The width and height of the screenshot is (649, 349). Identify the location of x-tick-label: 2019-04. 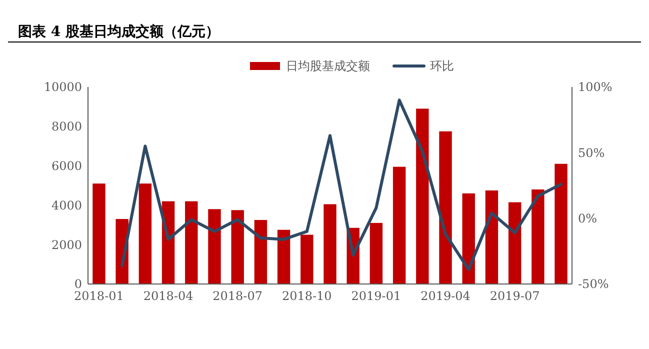
(445, 296).